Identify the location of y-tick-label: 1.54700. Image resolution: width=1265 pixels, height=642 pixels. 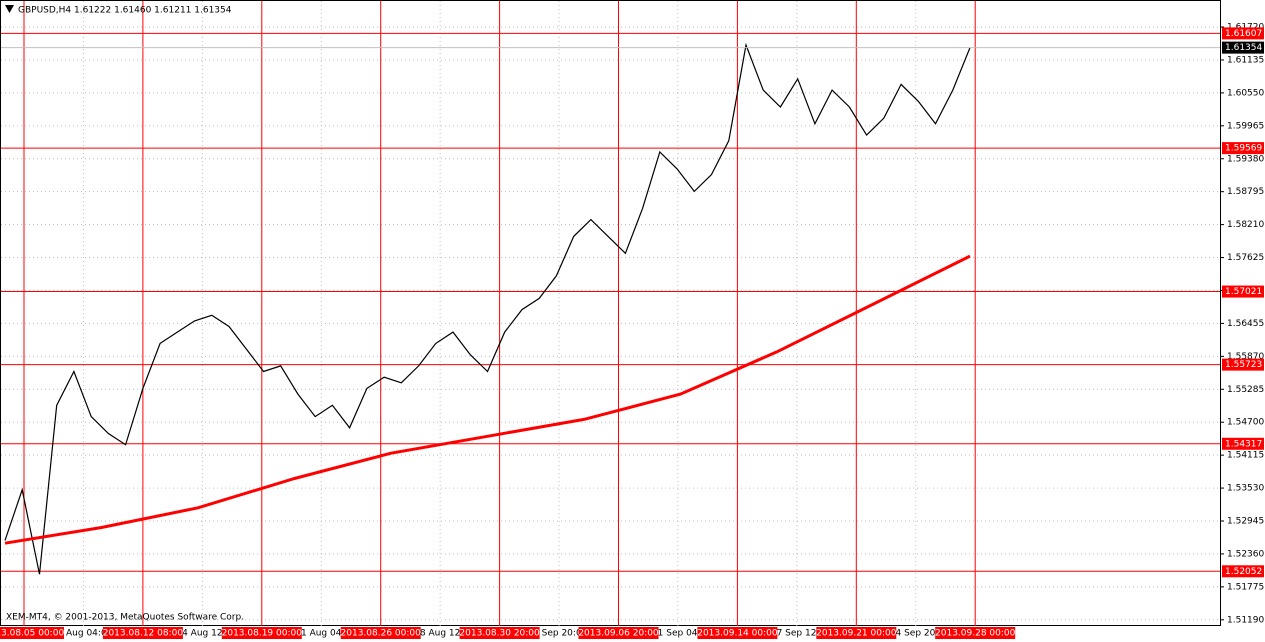
(1245, 423).